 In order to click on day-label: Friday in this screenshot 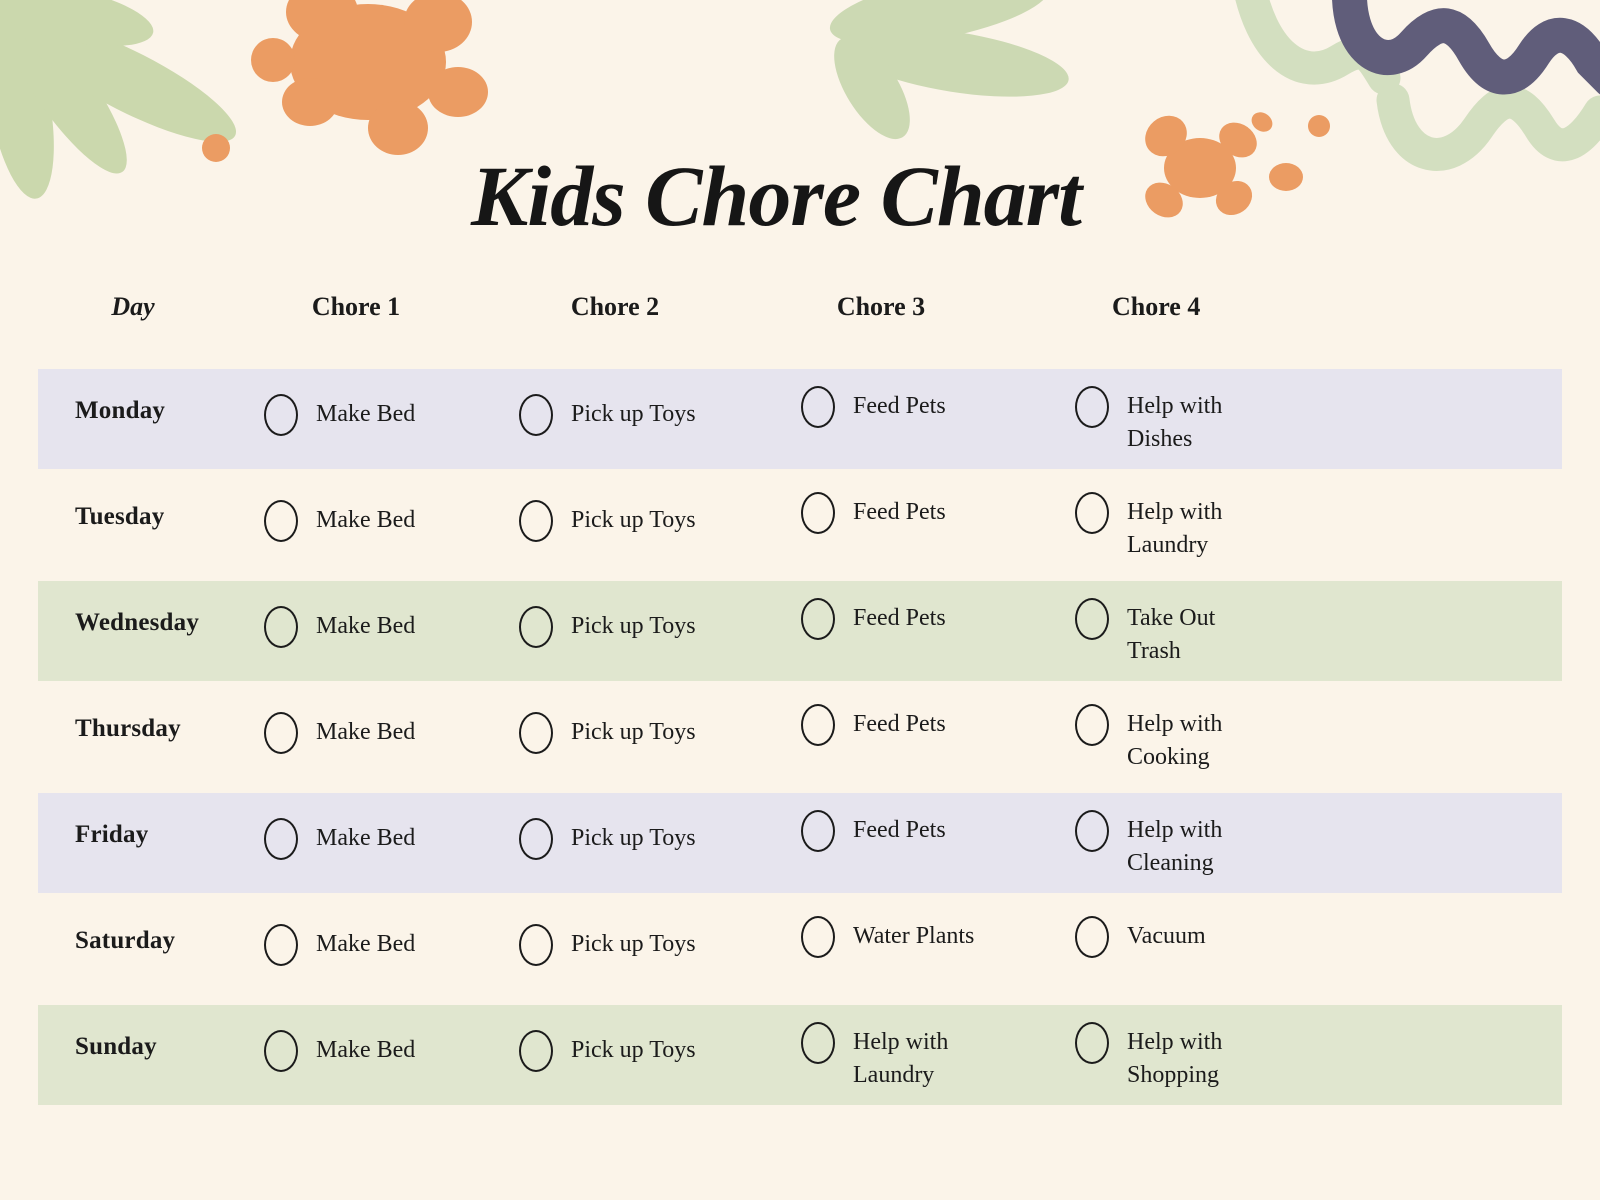, I will do `click(112, 834)`.